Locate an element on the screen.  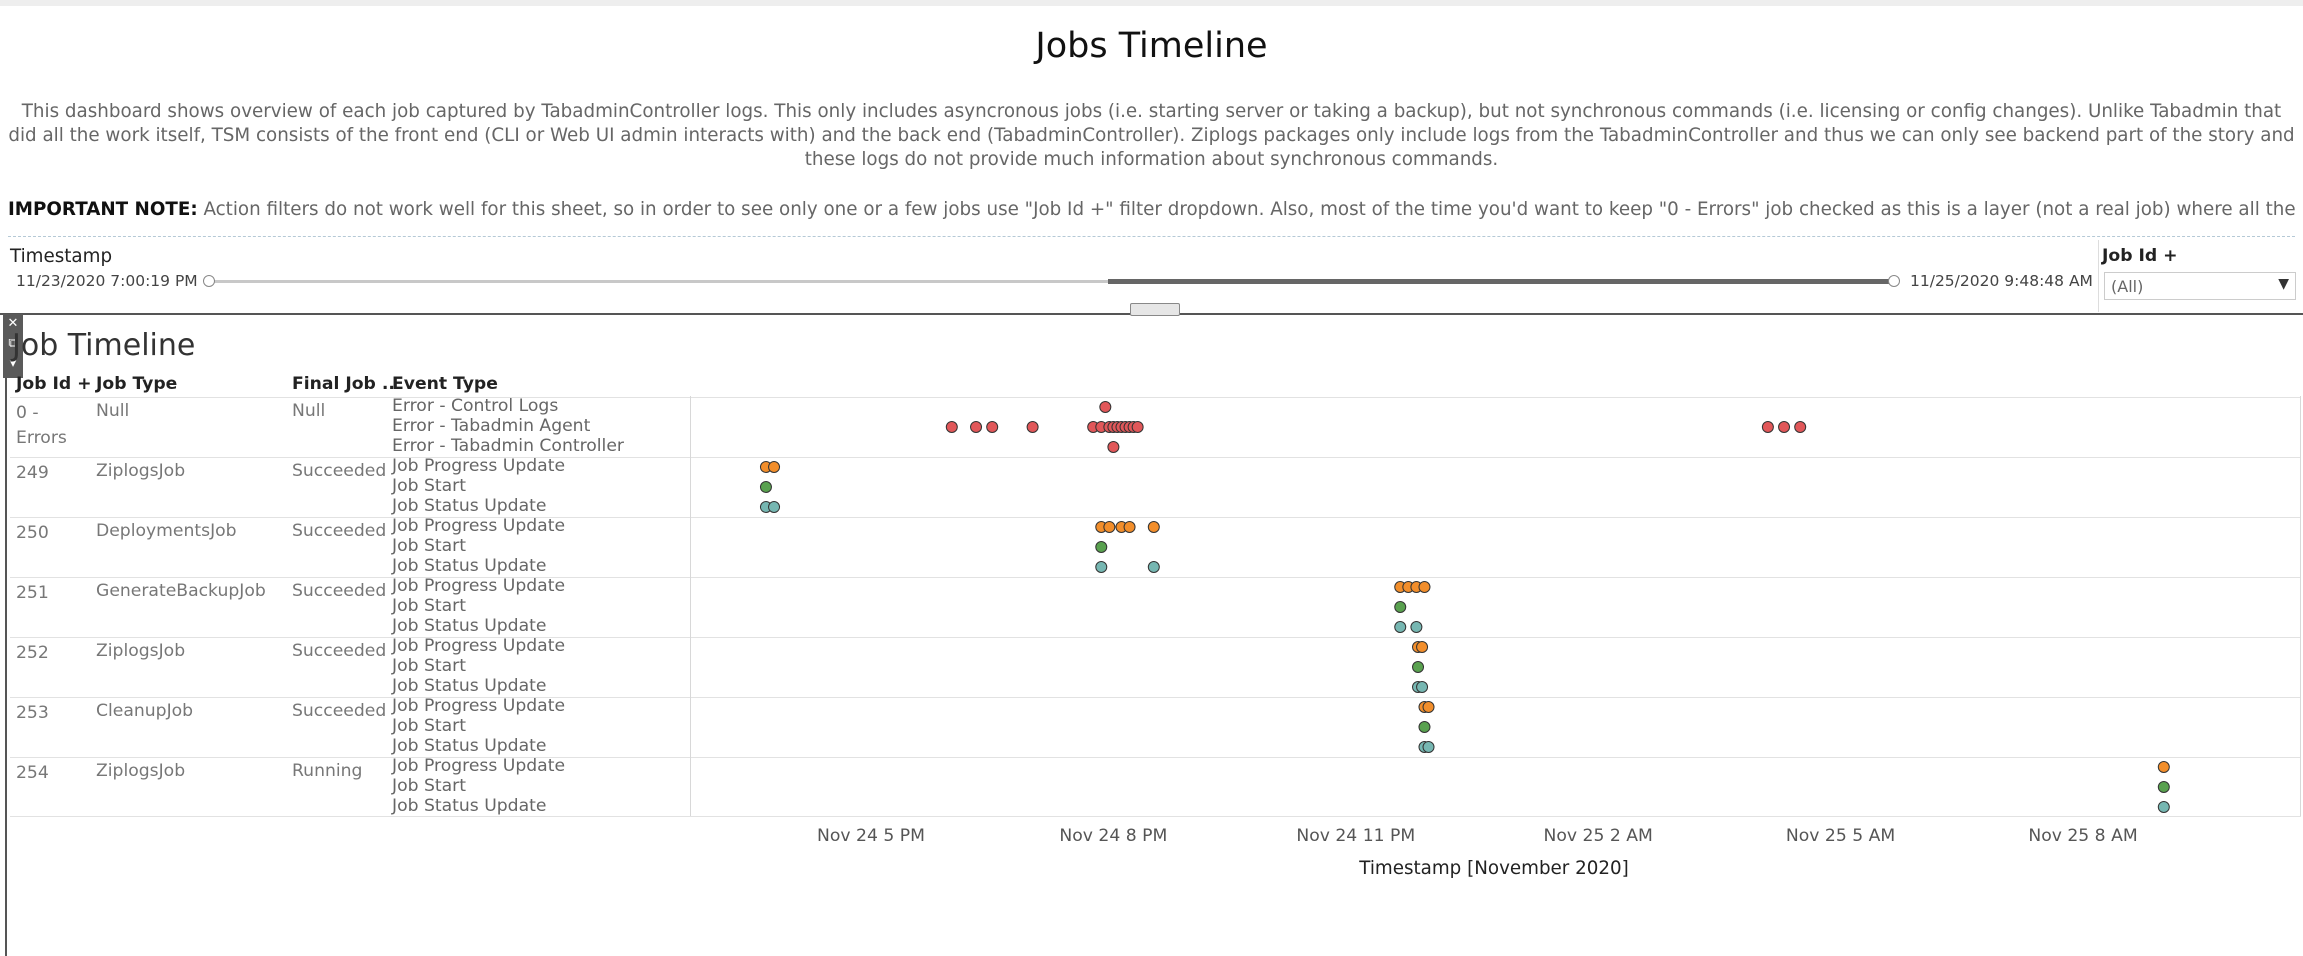
job-type-cell: CleanupJob is located at coordinates (145, 711).